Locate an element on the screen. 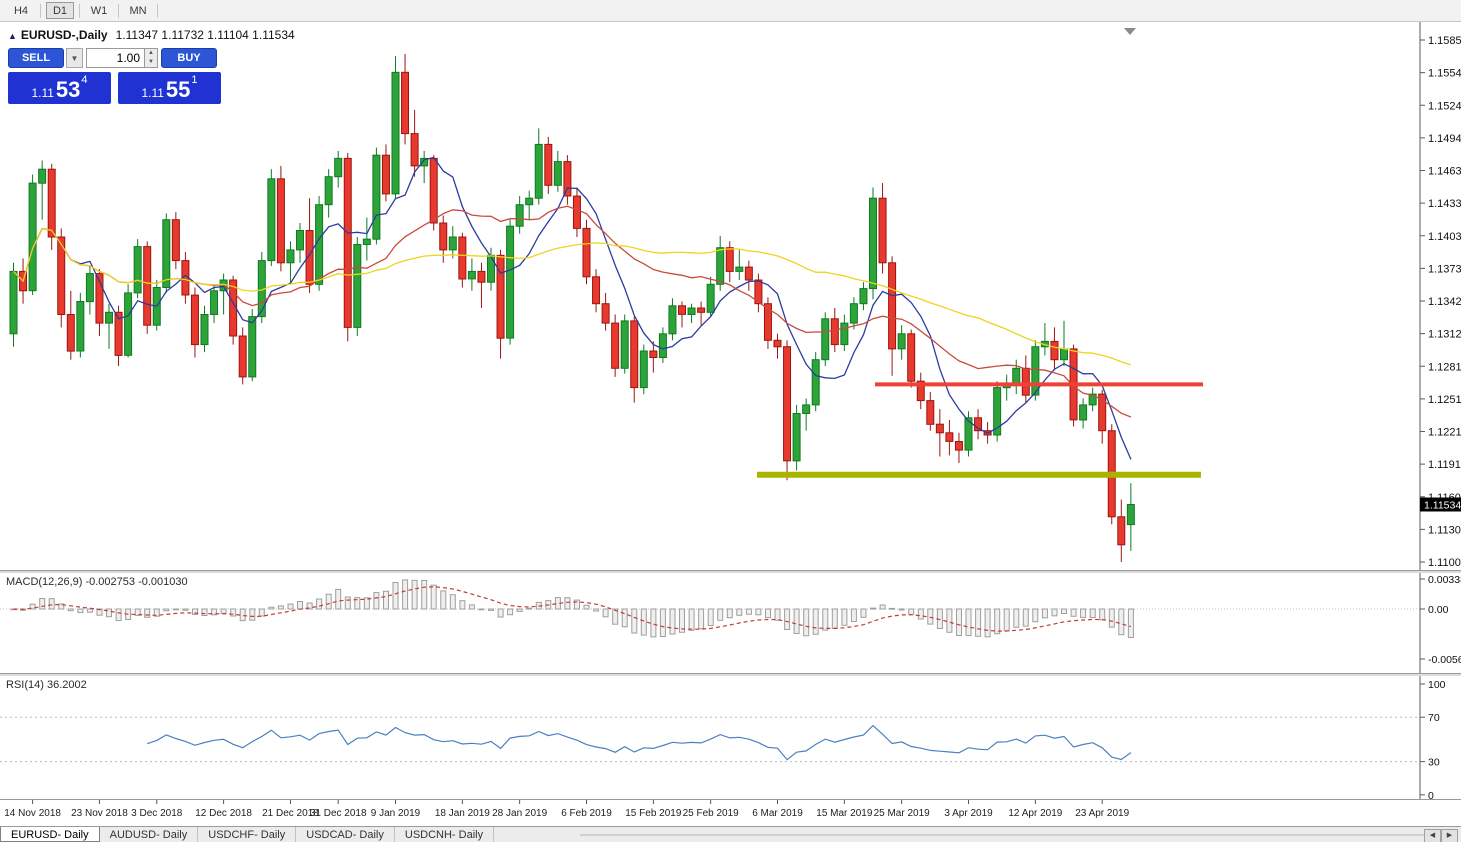  svg-text: 1.12215 is located at coordinates (1444, 433).